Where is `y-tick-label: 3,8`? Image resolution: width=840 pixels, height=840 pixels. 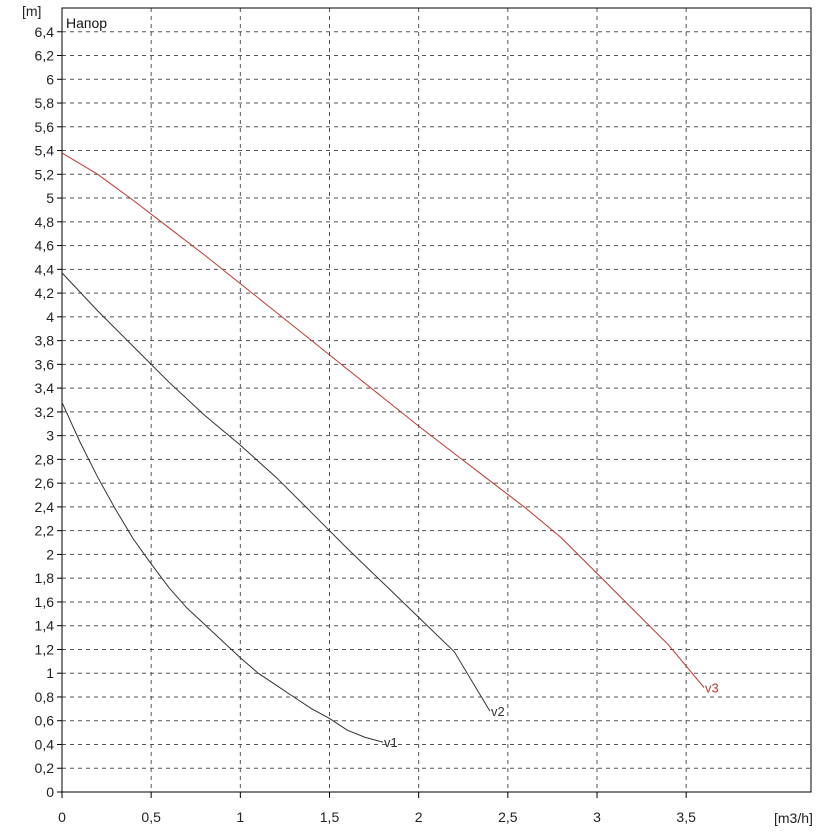
y-tick-label: 3,8 is located at coordinates (45, 341).